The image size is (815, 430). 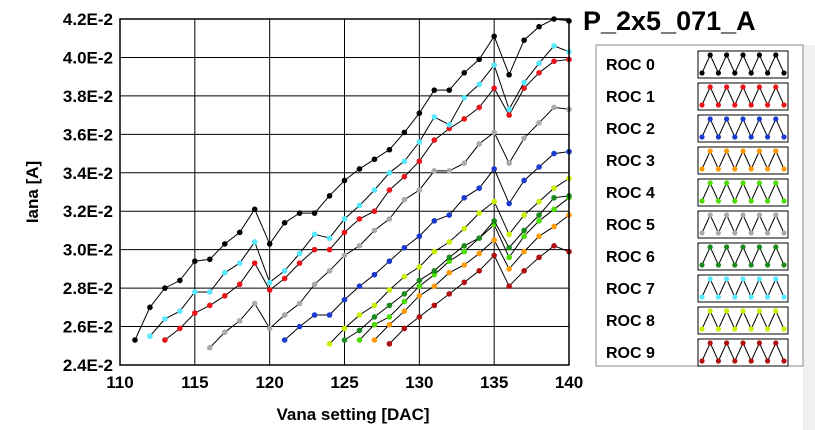 What do you see at coordinates (88, 96) in the screenshot?
I see `y-tick-label: 3.8E-2` at bounding box center [88, 96].